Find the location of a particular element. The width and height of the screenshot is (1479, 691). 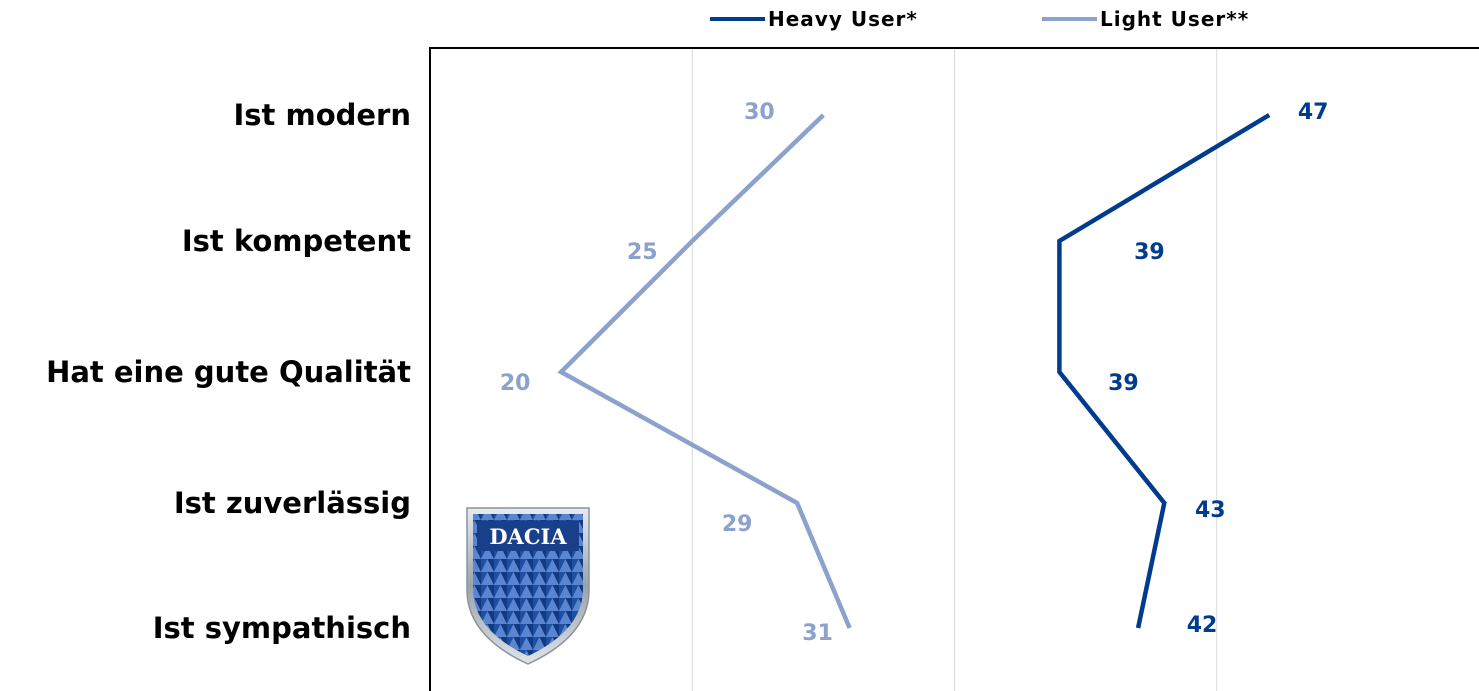

data-label: 29 is located at coordinates (737, 524).